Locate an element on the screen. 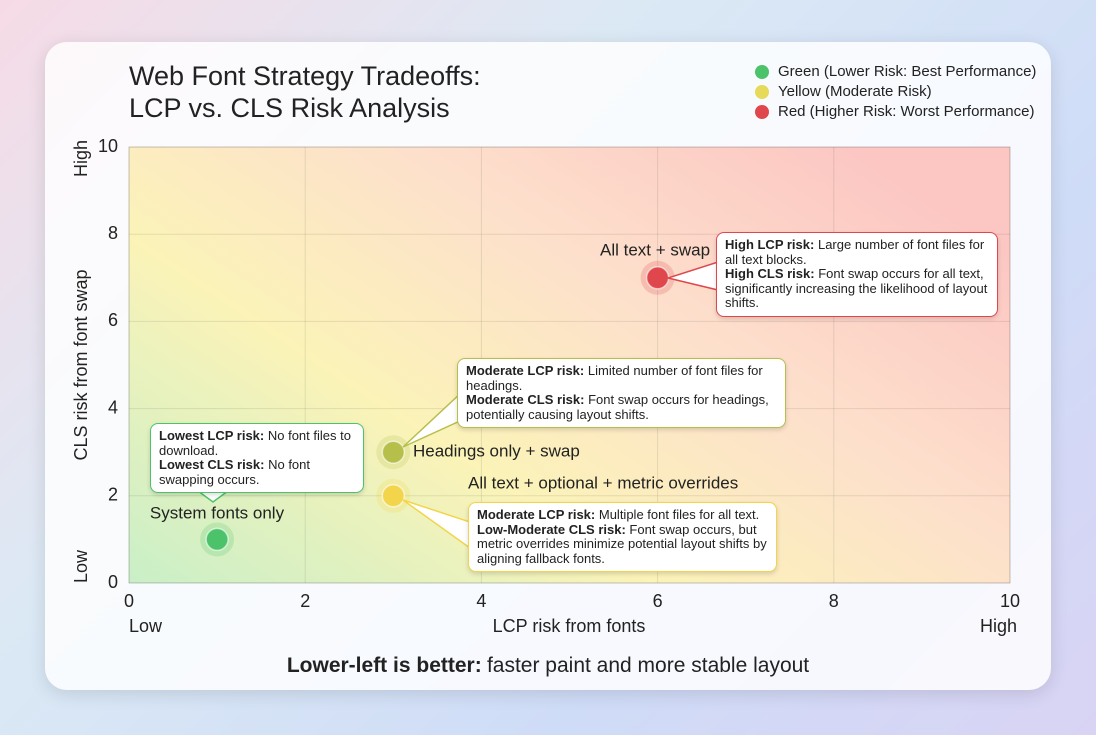 The image size is (1096, 735). y-tick-label: 4 is located at coordinates (113, 407).